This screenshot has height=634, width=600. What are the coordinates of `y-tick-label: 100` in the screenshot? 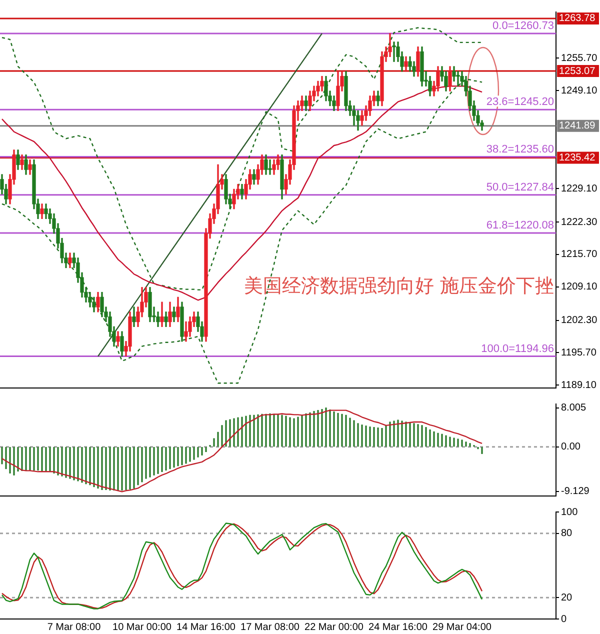 It's located at (569, 512).